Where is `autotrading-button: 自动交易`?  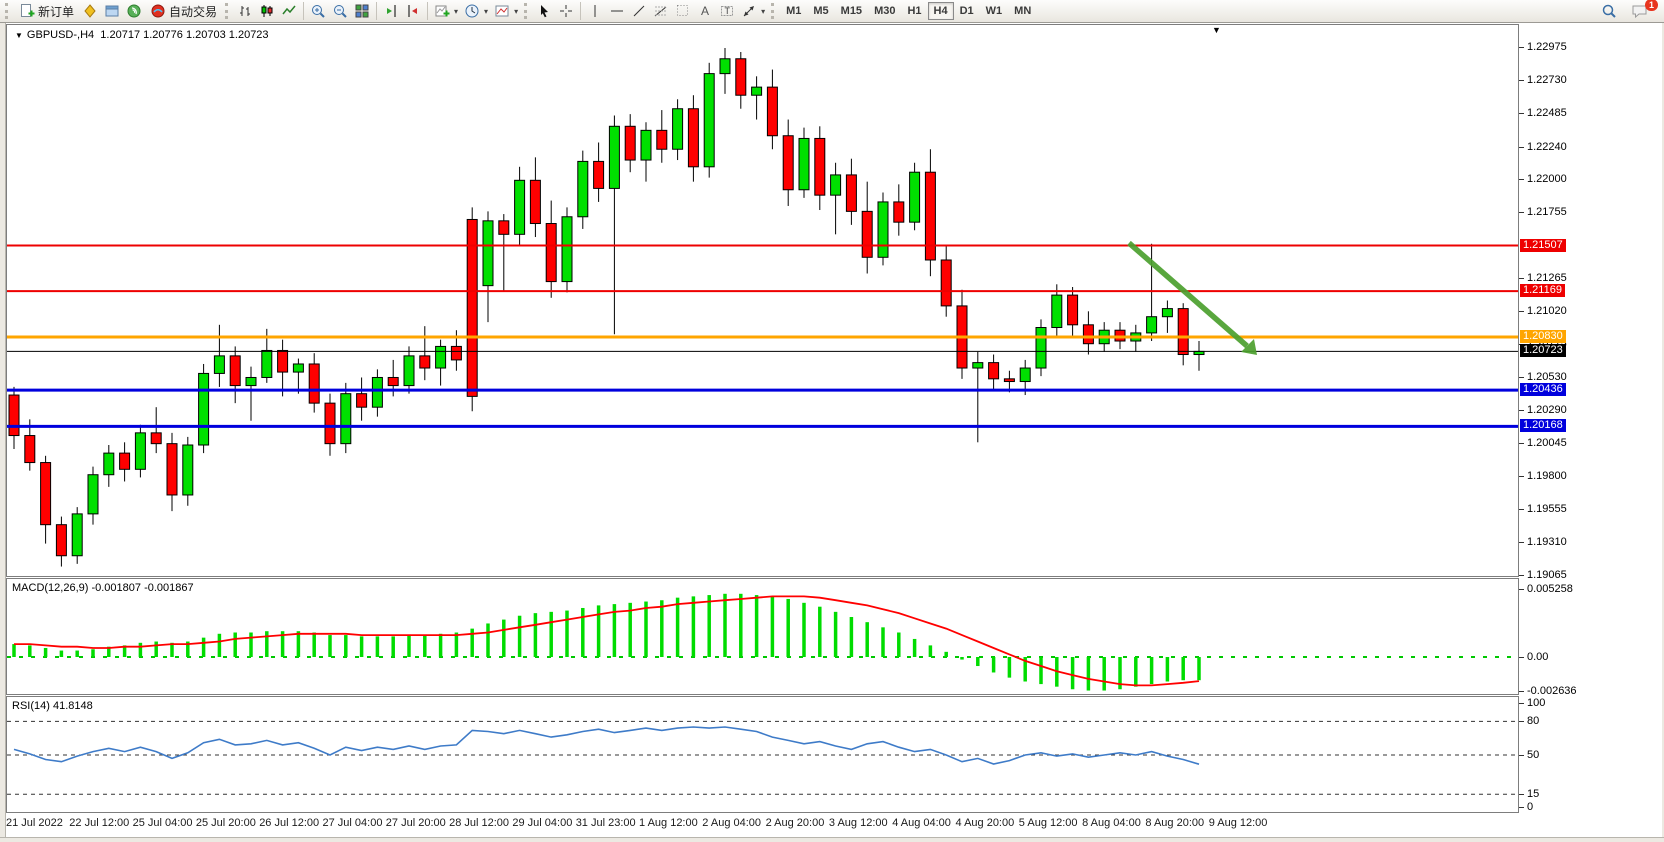 autotrading-button: 自动交易 is located at coordinates (183, 11).